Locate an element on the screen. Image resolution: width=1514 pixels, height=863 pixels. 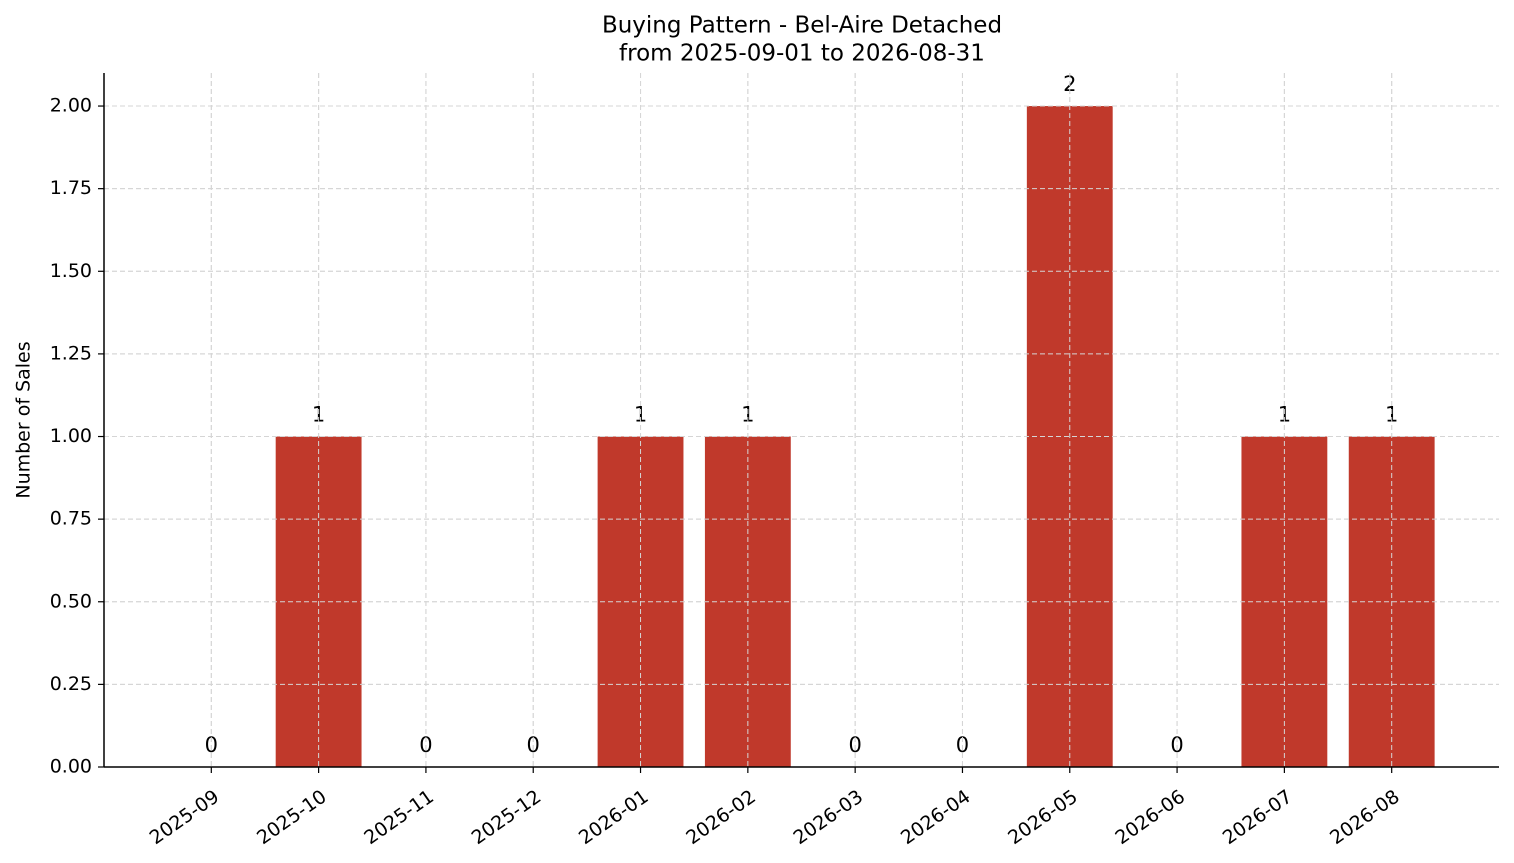
chart-title: Buying Pattern - Bel-Aire Detached is located at coordinates (802, 26).